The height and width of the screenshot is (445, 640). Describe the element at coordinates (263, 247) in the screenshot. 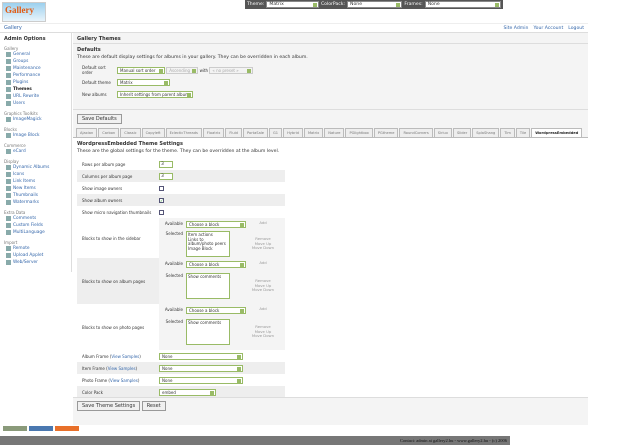

I see `sidebar-move-down-button: Move Down` at that location.